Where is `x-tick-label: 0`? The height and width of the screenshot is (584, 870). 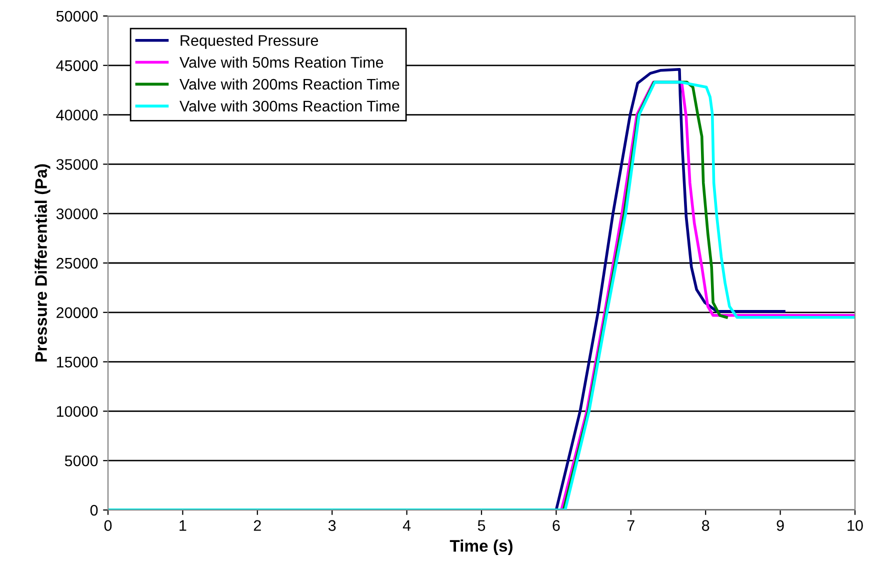
x-tick-label: 0 is located at coordinates (108, 525).